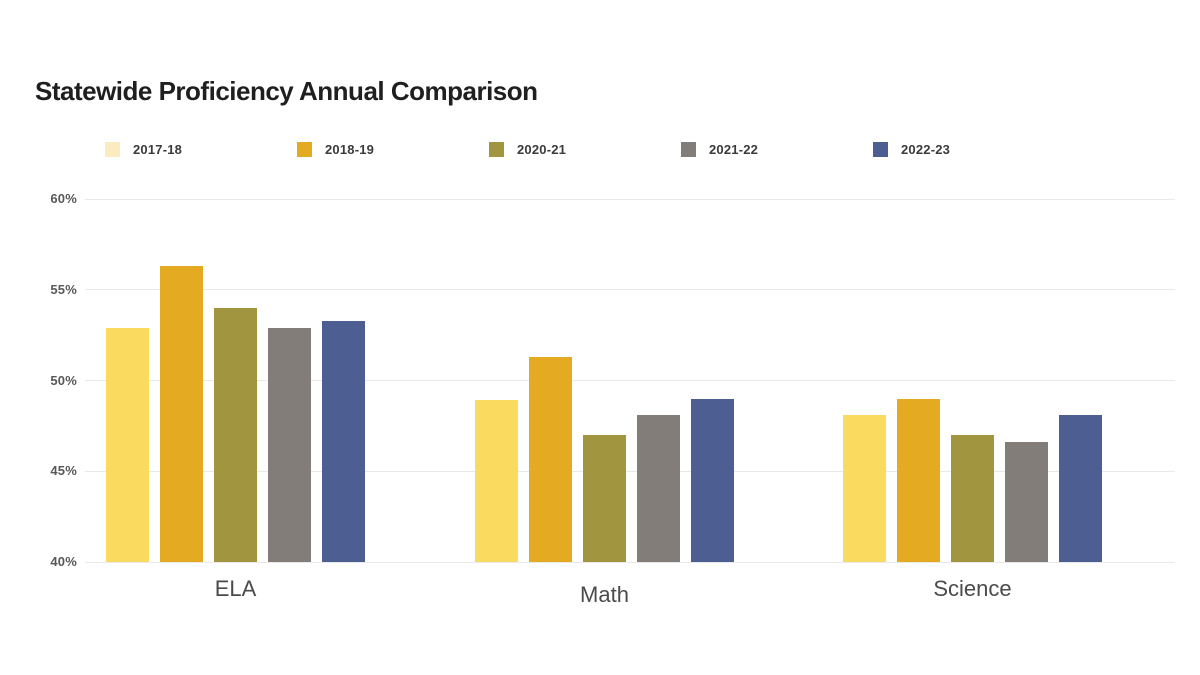 Image resolution: width=1200 pixels, height=675 pixels. I want to click on legend-item-2022-23: 2022-23, so click(911, 149).